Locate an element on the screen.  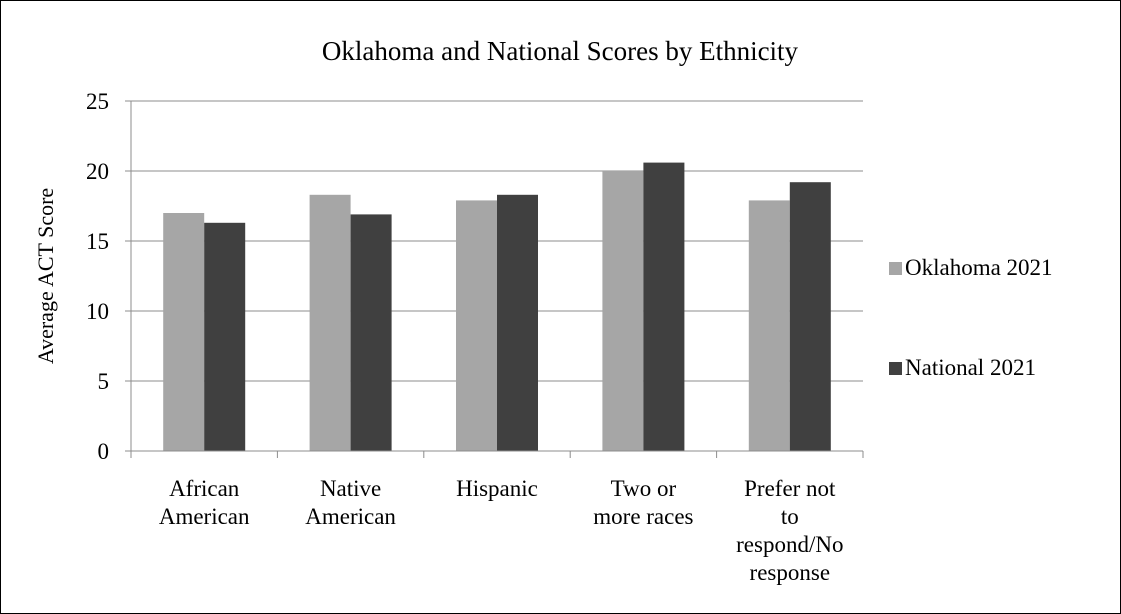
x-category-label-0: African American is located at coordinates (204, 502).